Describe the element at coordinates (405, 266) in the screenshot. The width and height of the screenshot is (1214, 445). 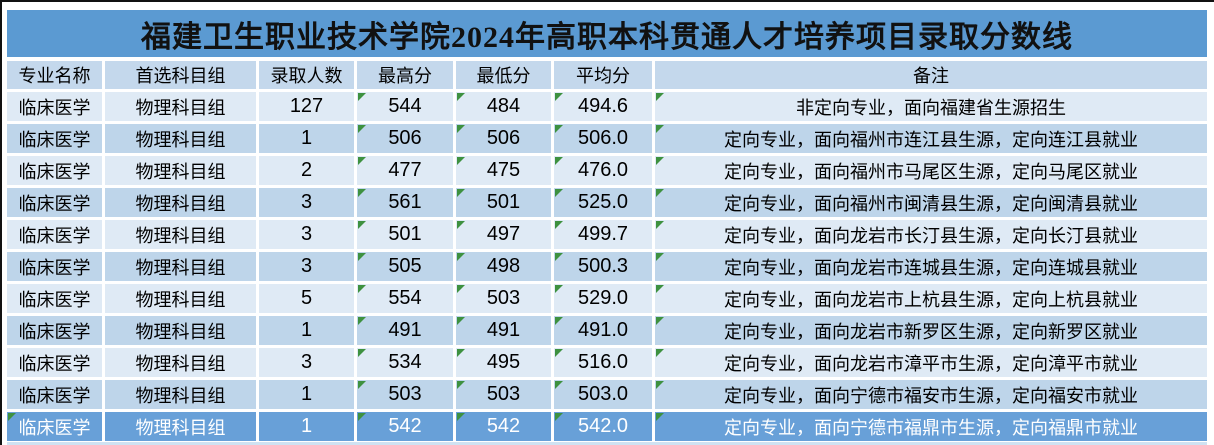
I see `cell-max: 505` at that location.